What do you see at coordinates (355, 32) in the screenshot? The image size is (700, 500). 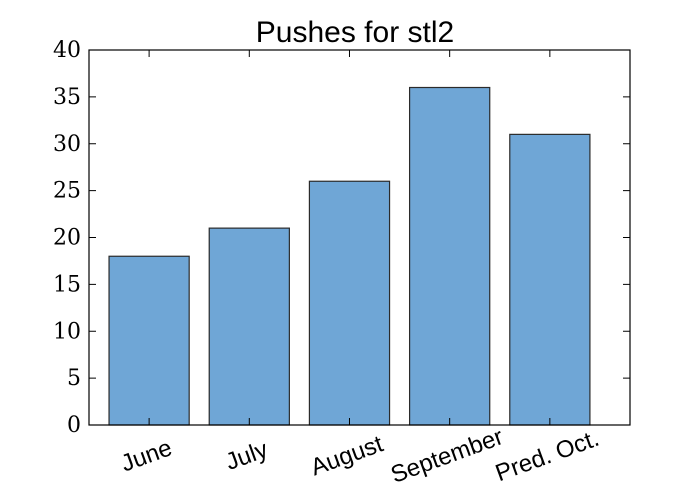 I see `chart-title: Pushes for stl2` at bounding box center [355, 32].